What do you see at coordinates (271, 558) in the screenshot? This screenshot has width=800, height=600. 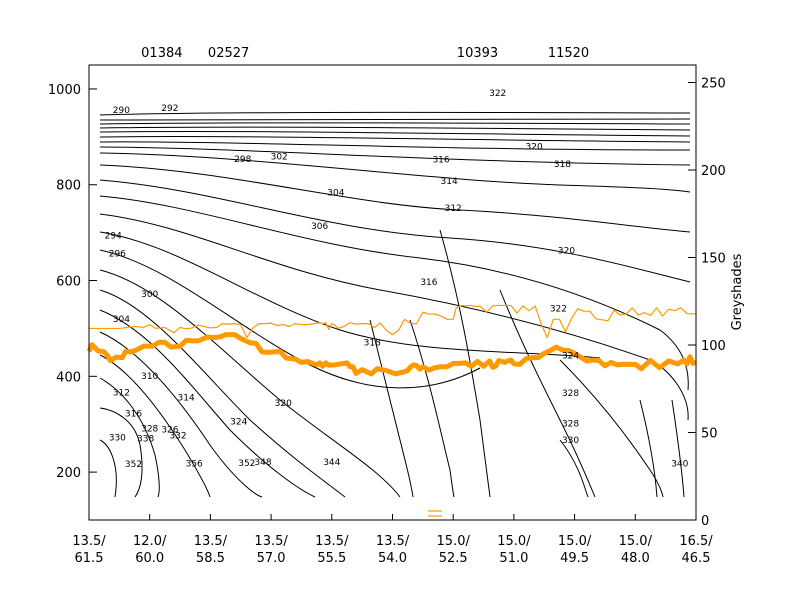 I see `bottom-tick-label-line2: 57.0` at bounding box center [271, 558].